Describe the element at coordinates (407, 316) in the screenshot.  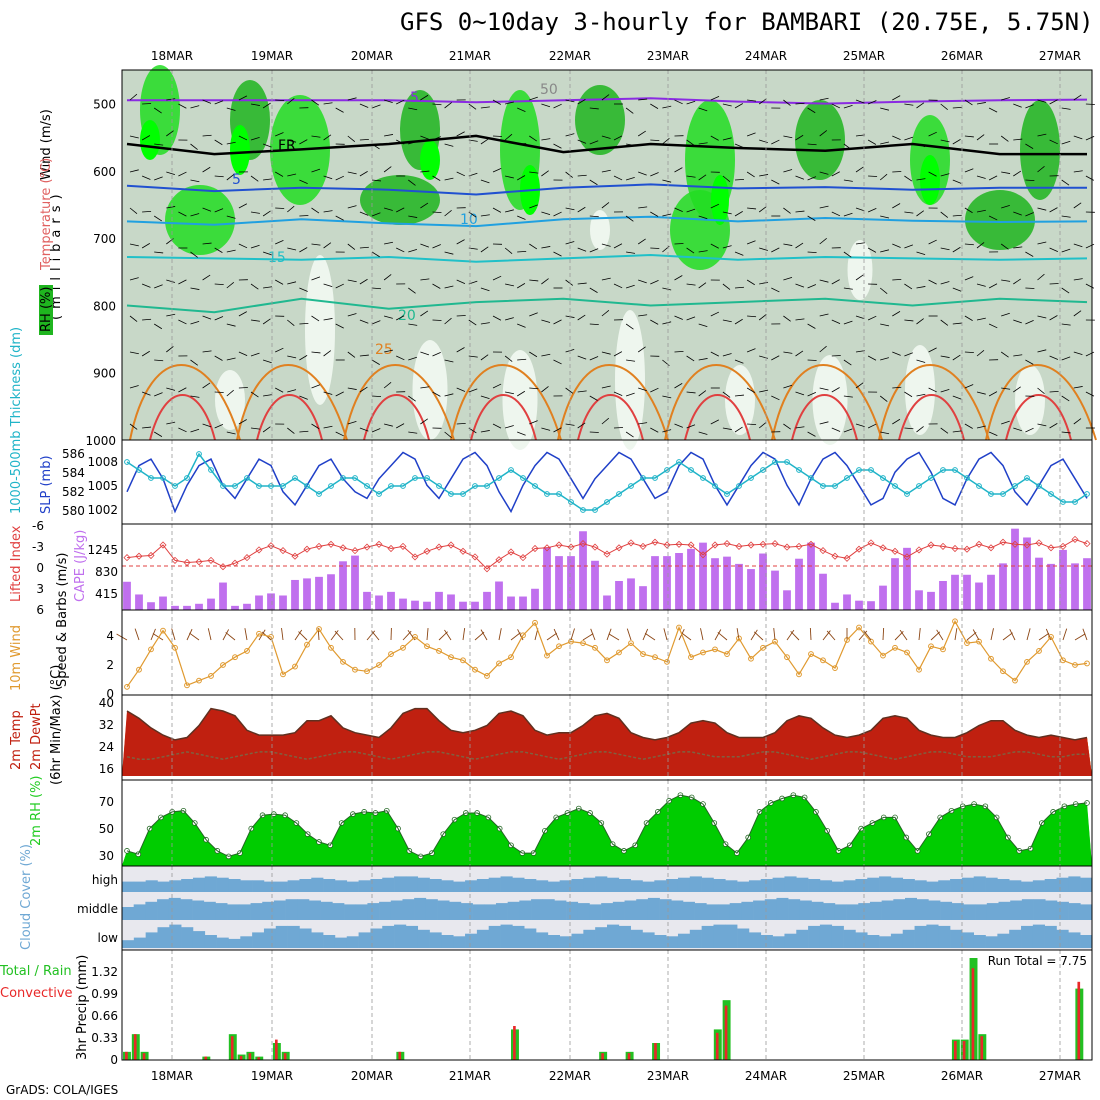
I see `contour-label: 20` at that location.